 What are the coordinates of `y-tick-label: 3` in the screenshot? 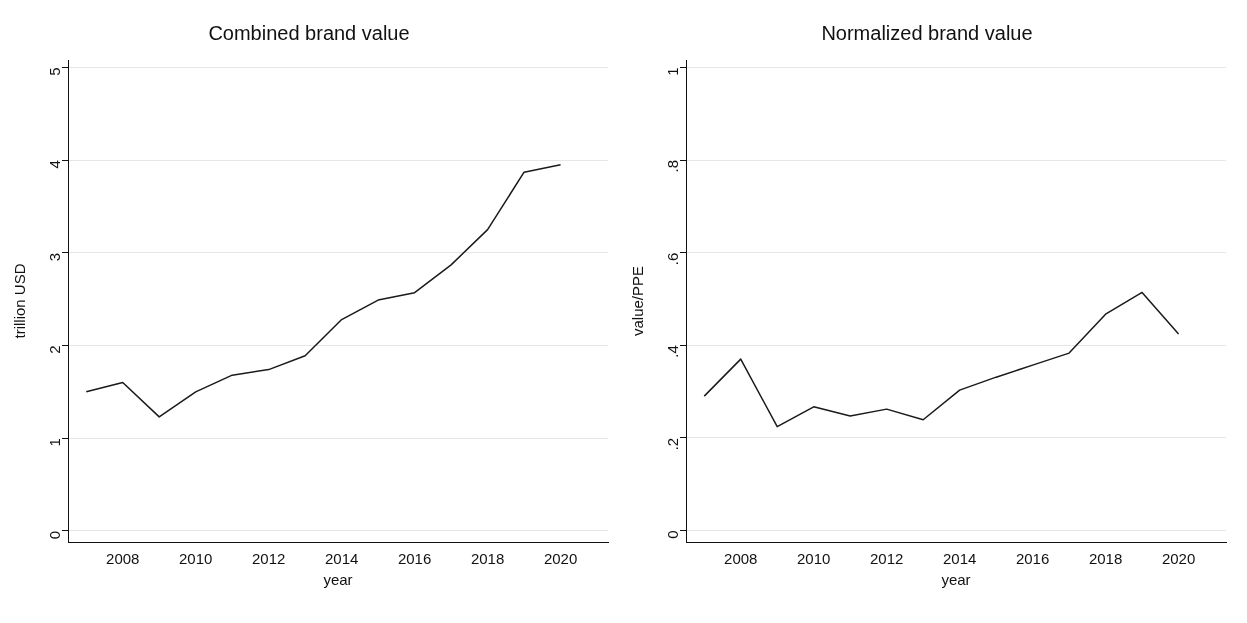 It's located at (55, 257).